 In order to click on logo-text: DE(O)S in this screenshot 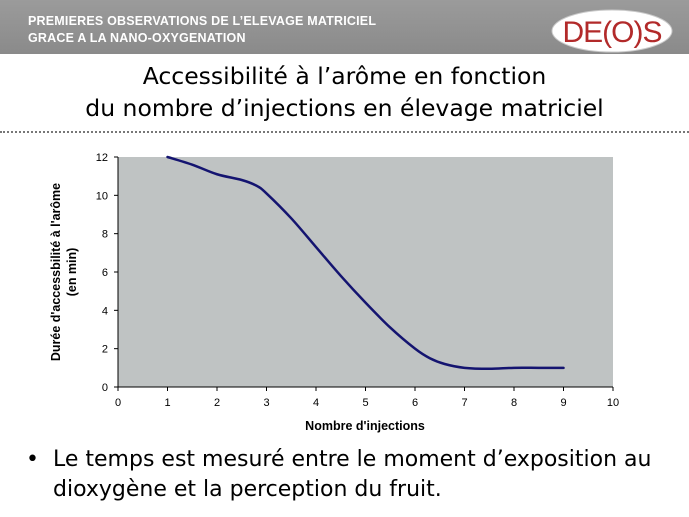, I will do `click(612, 32)`.